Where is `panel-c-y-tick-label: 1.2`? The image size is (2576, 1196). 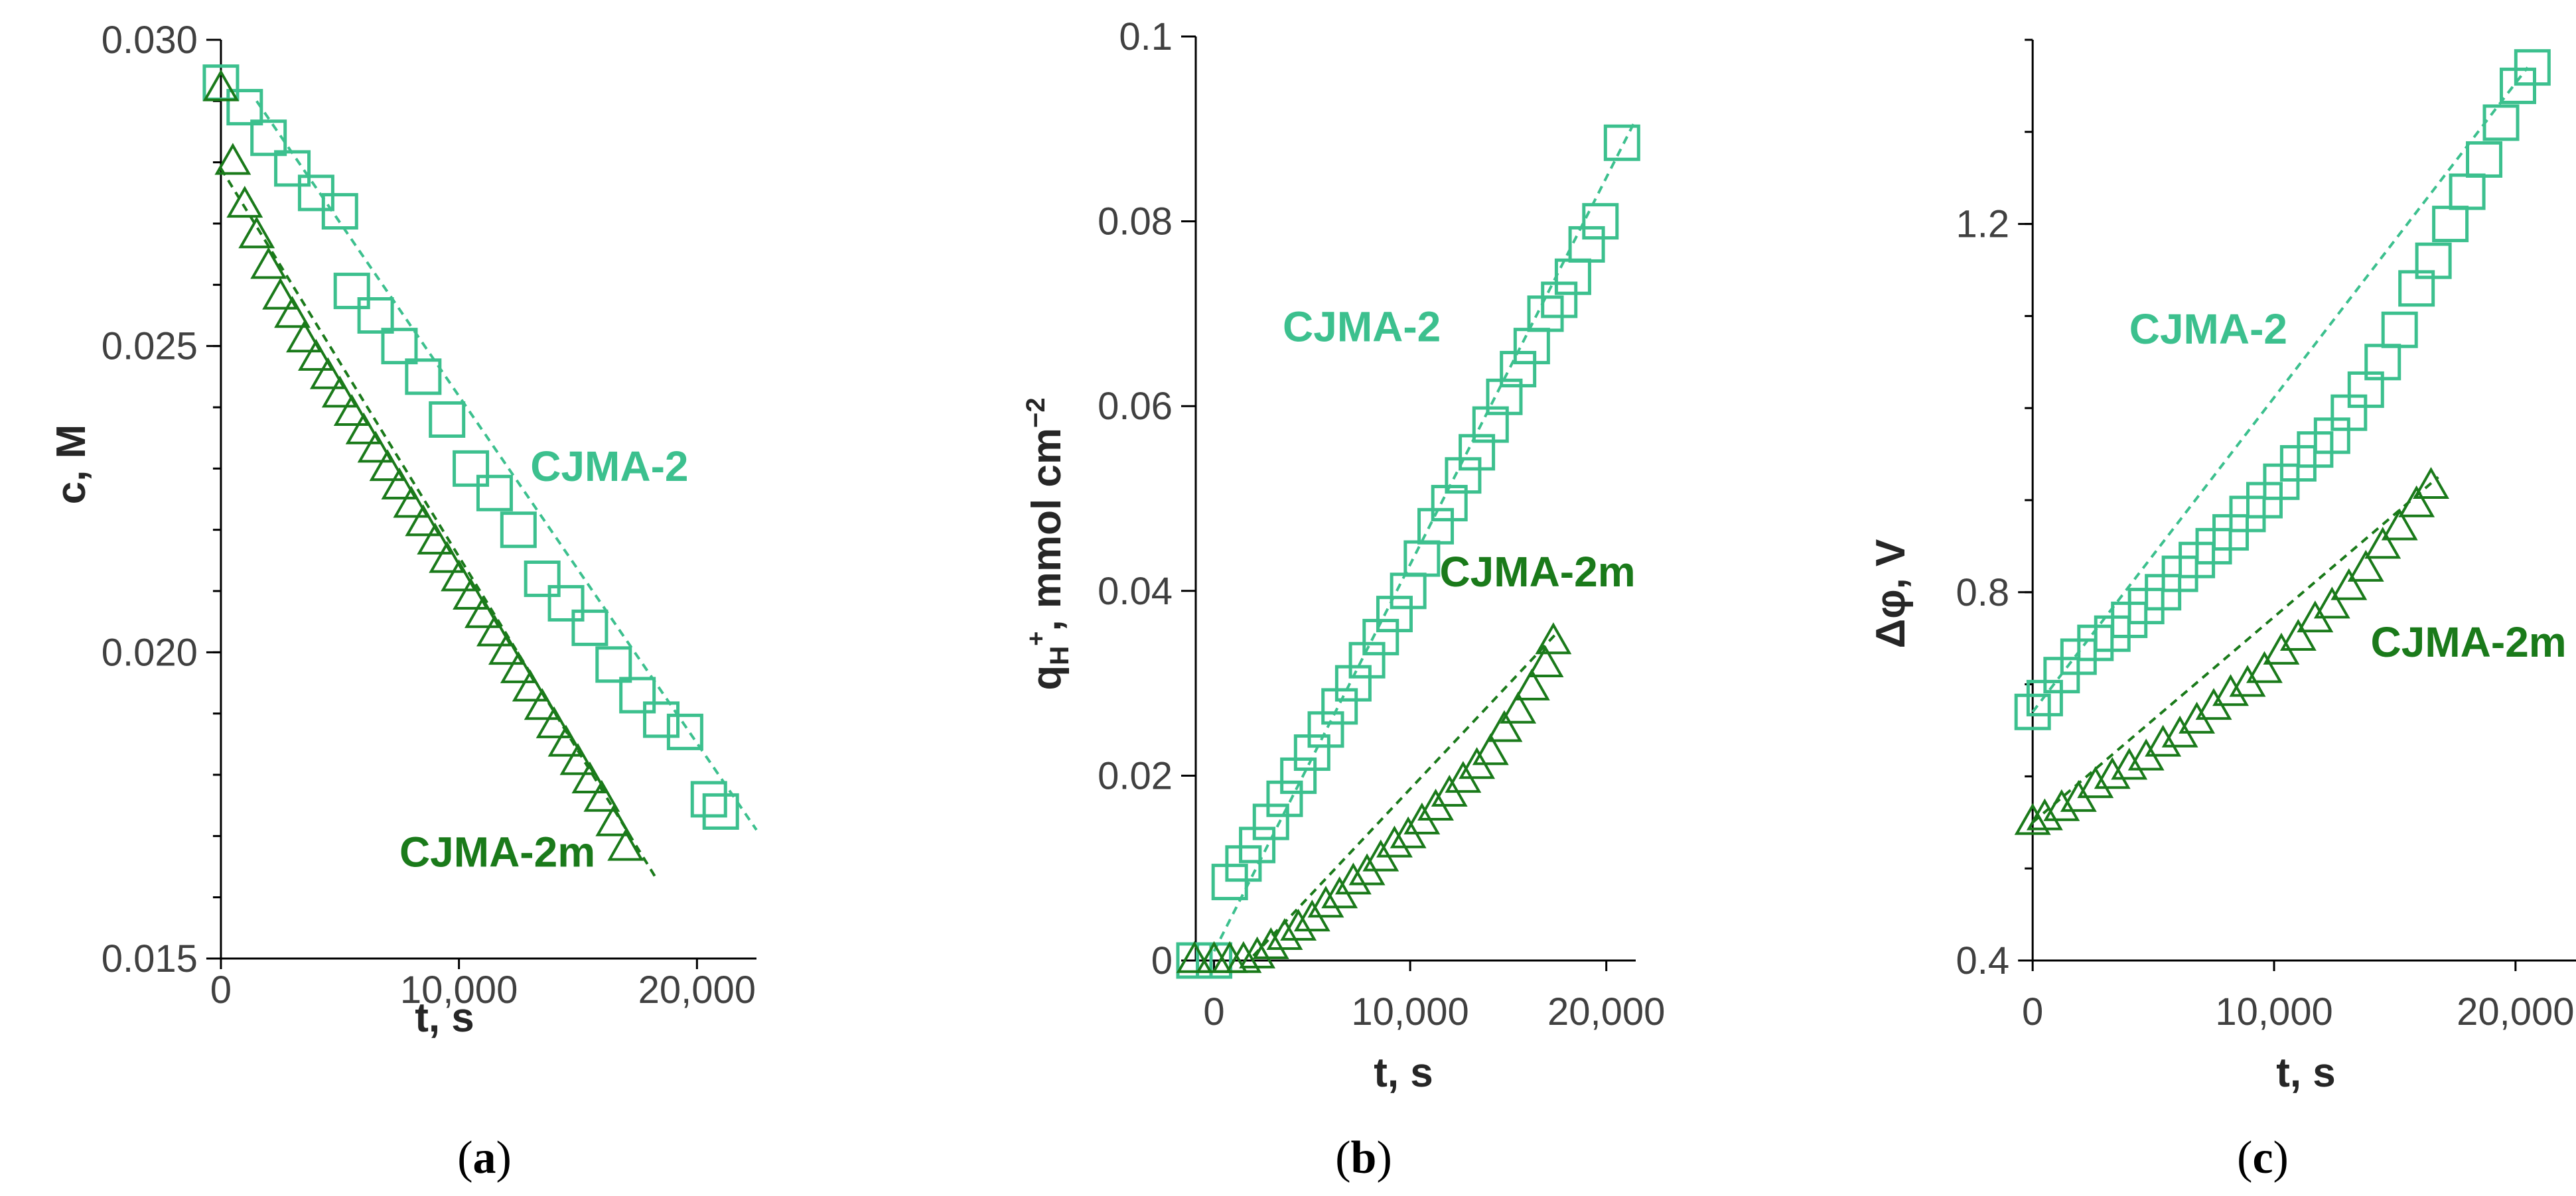
panel-c-y-tick-label: 1.2 is located at coordinates (1983, 224).